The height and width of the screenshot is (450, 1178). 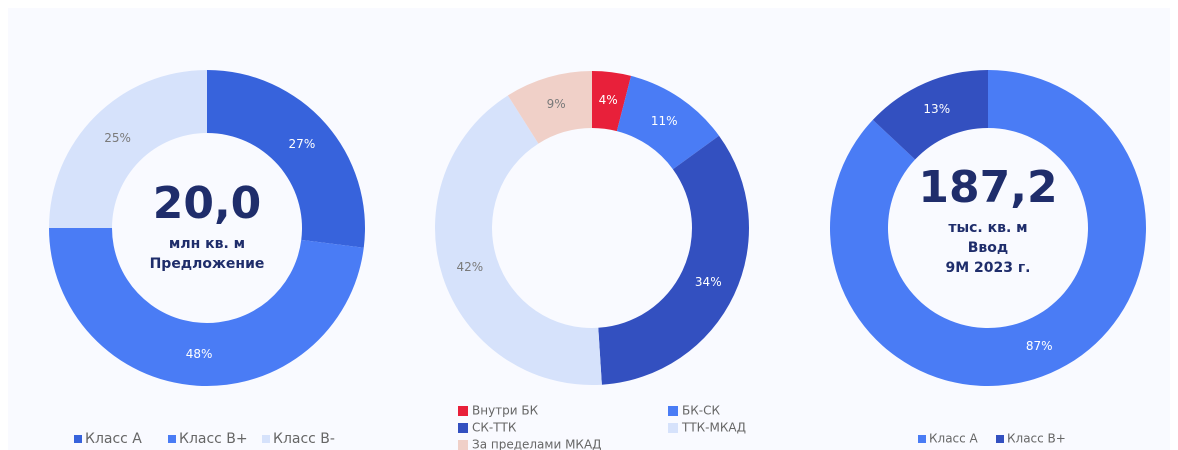 What do you see at coordinates (494, 428) in the screenshot?
I see `legend-label: СК-ТТК` at bounding box center [494, 428].